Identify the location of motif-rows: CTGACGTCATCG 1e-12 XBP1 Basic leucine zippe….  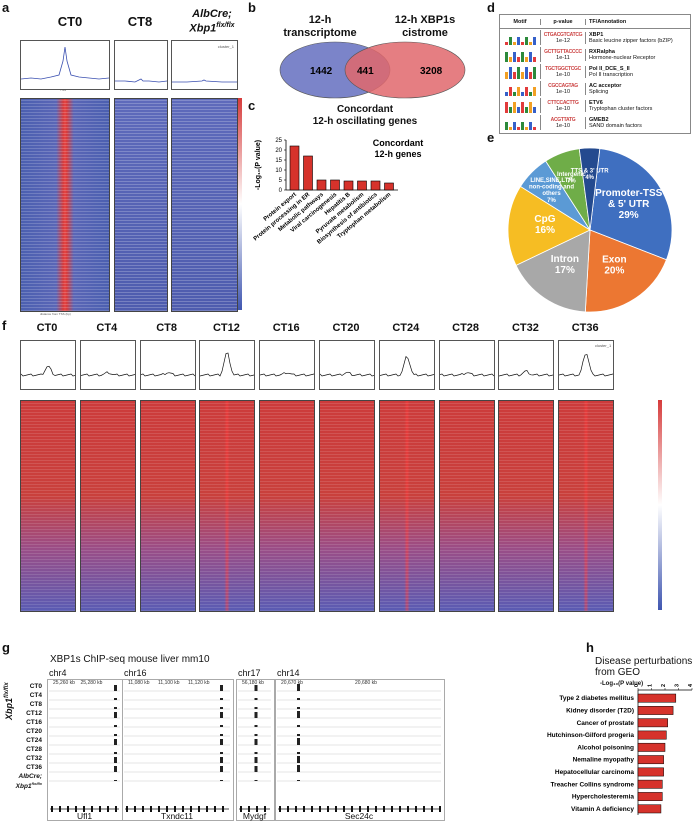
(595, 80).